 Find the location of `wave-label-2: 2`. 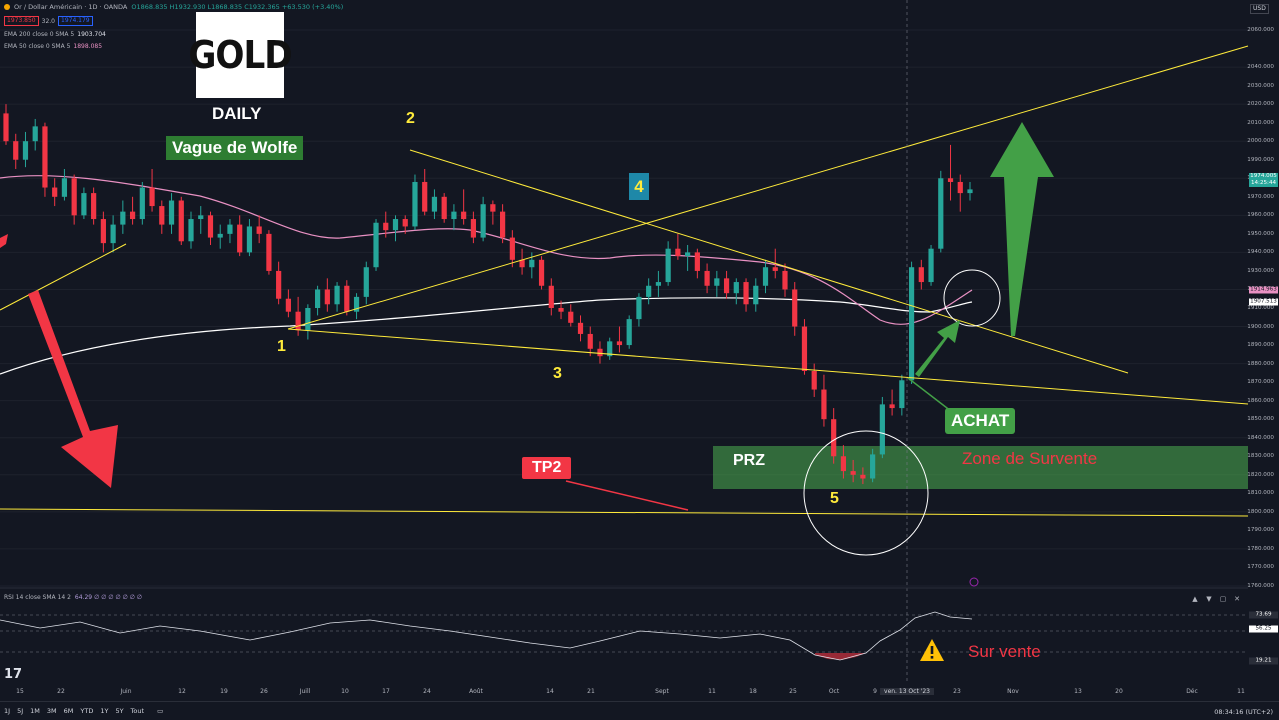

wave-label-2: 2 is located at coordinates (410, 118).